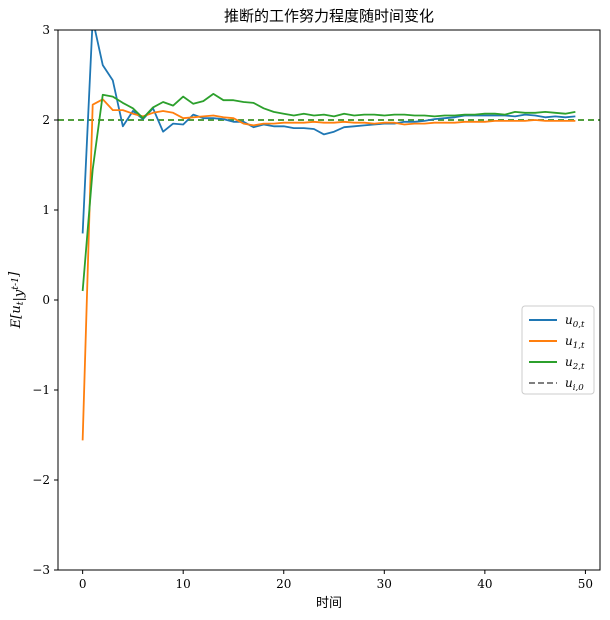 The height and width of the screenshot is (620, 610). Describe the element at coordinates (46, 30) in the screenshot. I see `y-tick-label: 3` at that location.